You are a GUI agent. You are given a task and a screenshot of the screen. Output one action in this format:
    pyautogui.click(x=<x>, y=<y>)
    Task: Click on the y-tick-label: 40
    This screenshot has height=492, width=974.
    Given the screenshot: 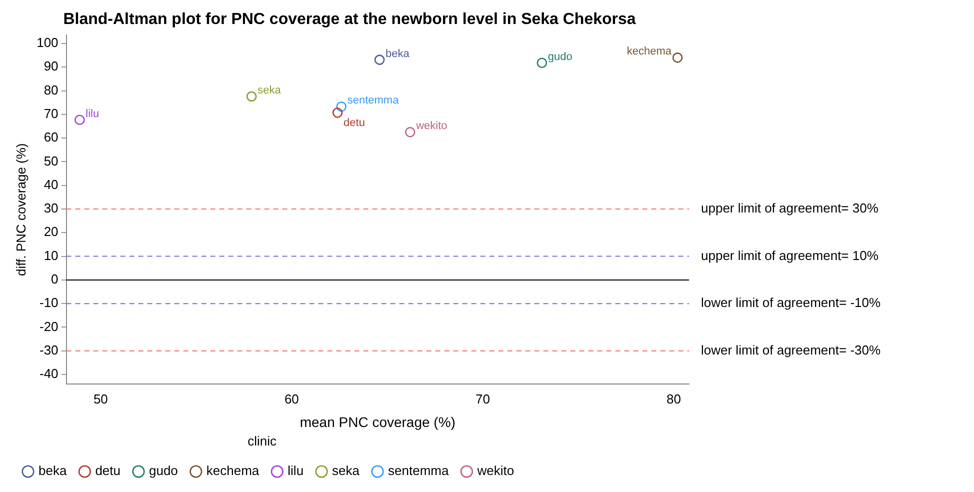 What is the action you would take?
    pyautogui.click(x=51, y=184)
    